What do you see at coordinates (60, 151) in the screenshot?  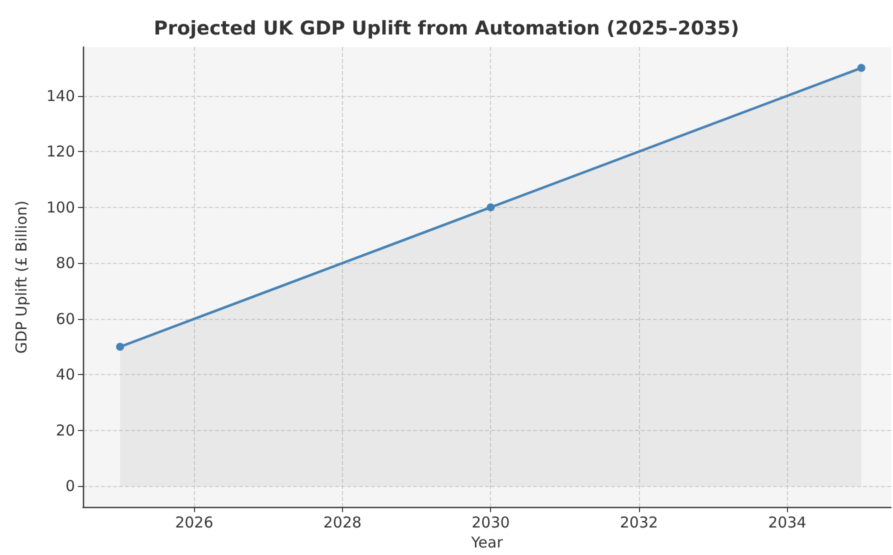 I see `y-tick-label: 120` at bounding box center [60, 151].